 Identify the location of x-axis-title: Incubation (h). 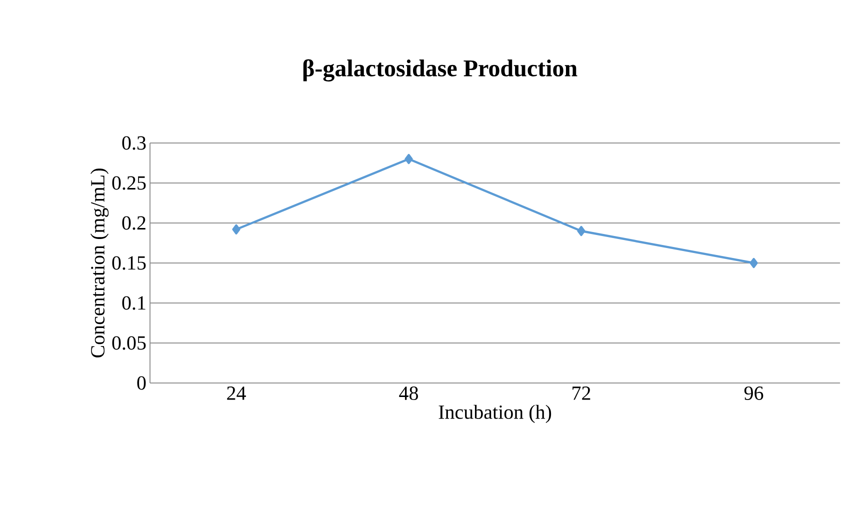
(495, 413).